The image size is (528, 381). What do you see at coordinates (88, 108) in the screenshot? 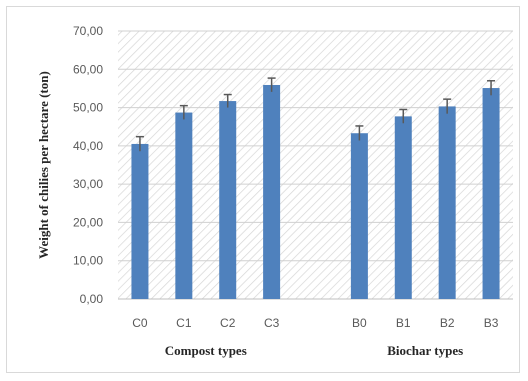
I see `y-tick-label: 50,00` at bounding box center [88, 108].